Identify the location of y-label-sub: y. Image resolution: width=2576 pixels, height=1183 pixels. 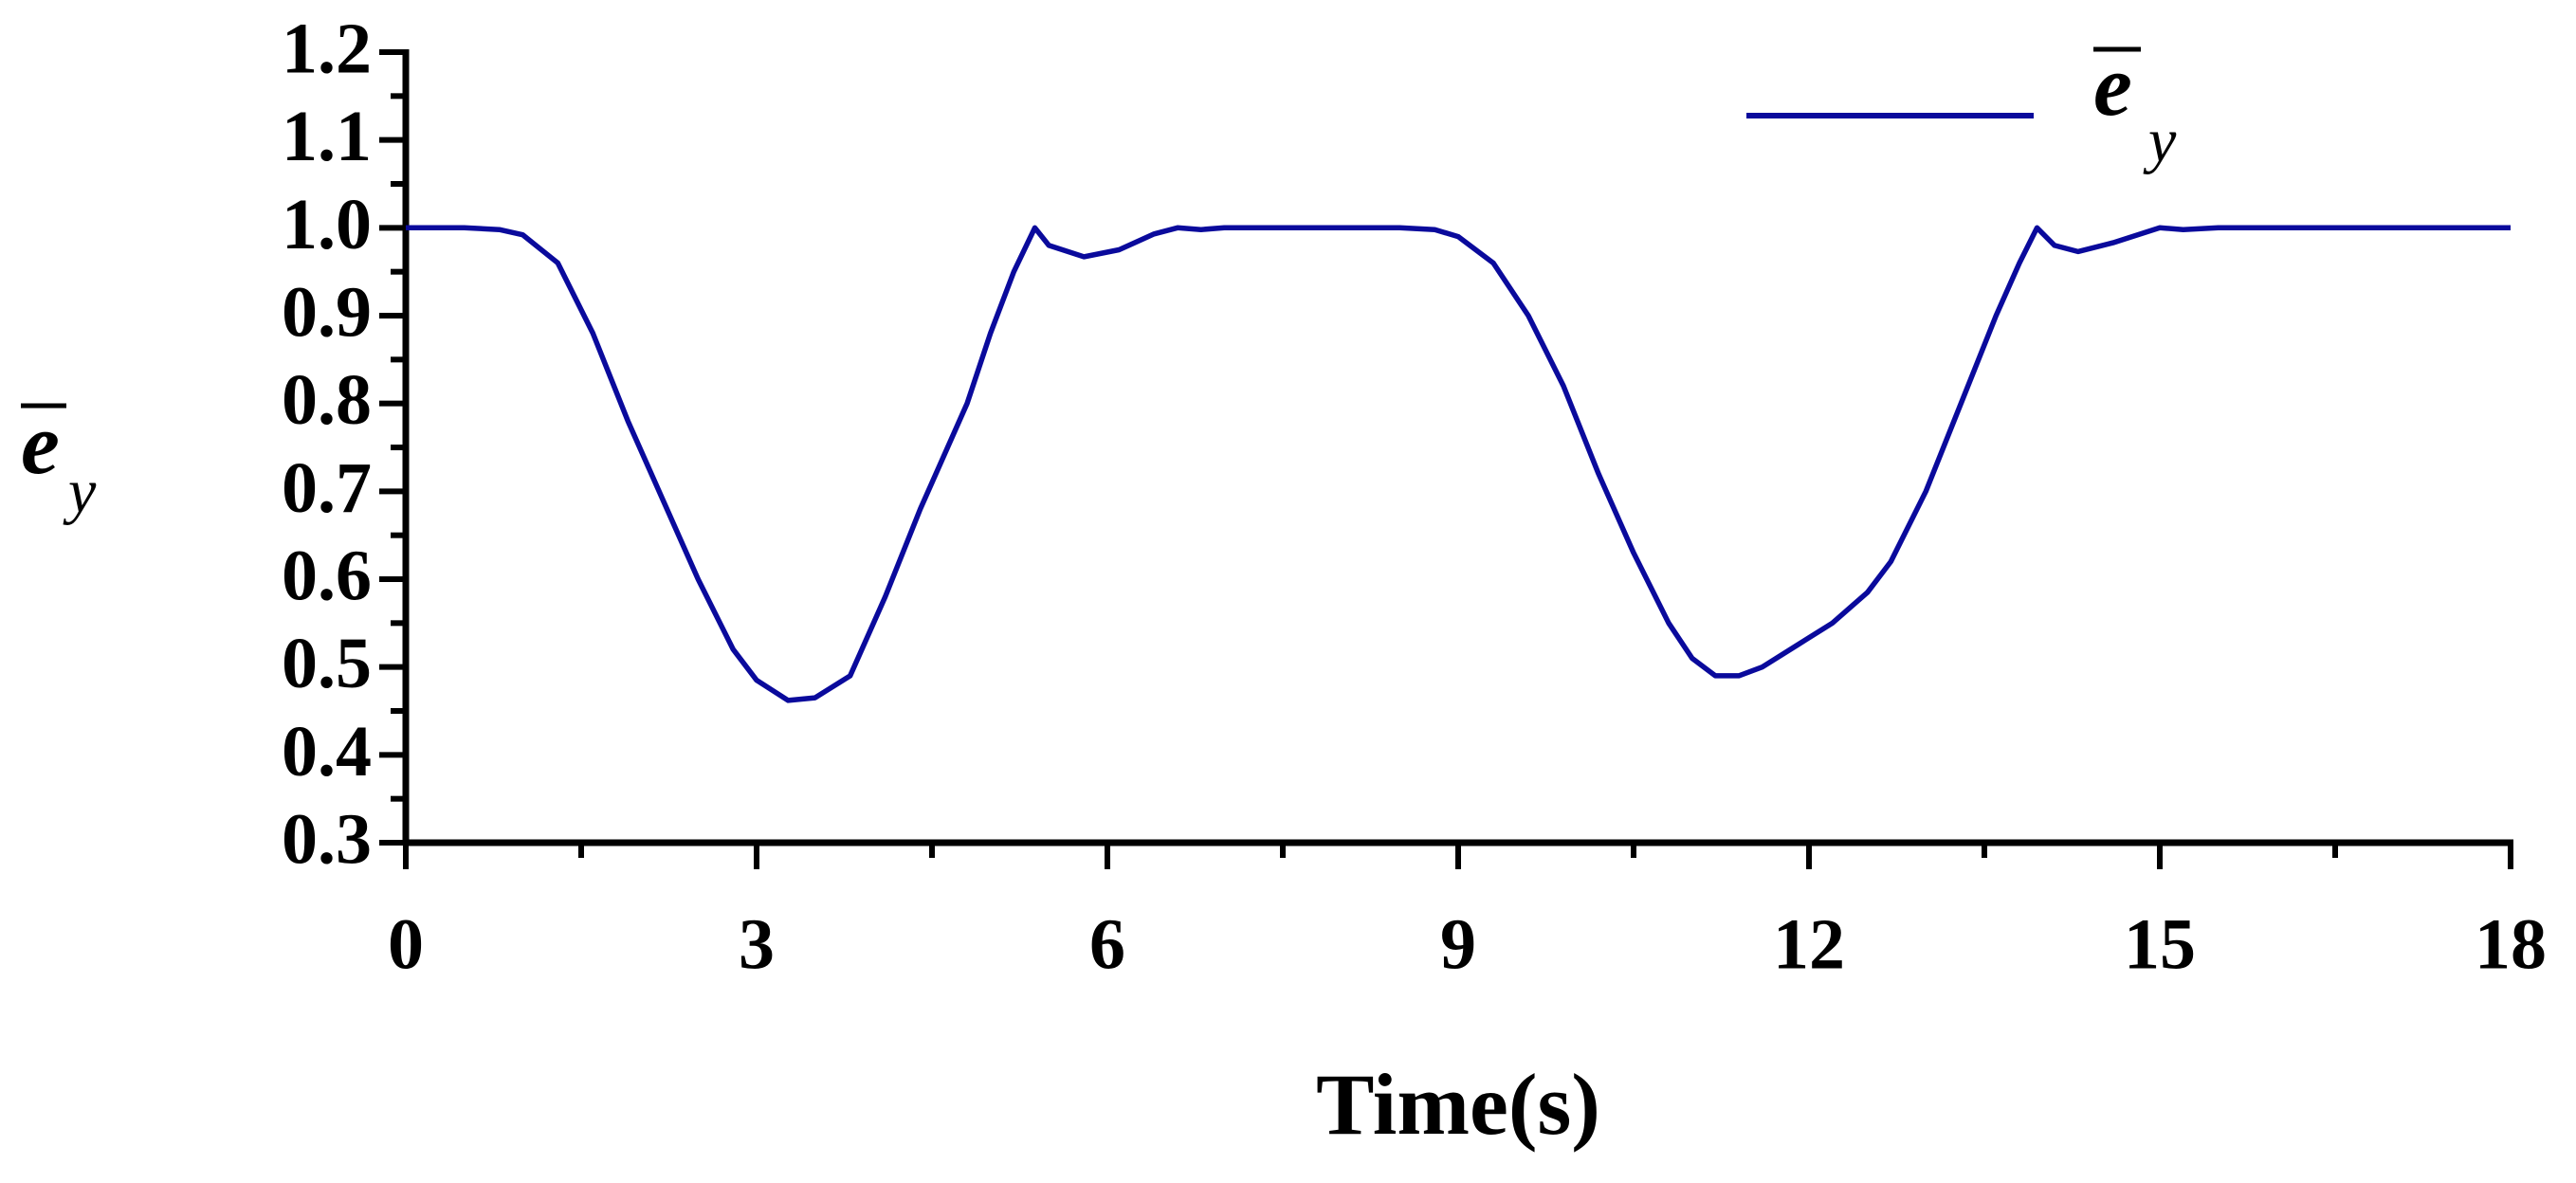
(80, 491).